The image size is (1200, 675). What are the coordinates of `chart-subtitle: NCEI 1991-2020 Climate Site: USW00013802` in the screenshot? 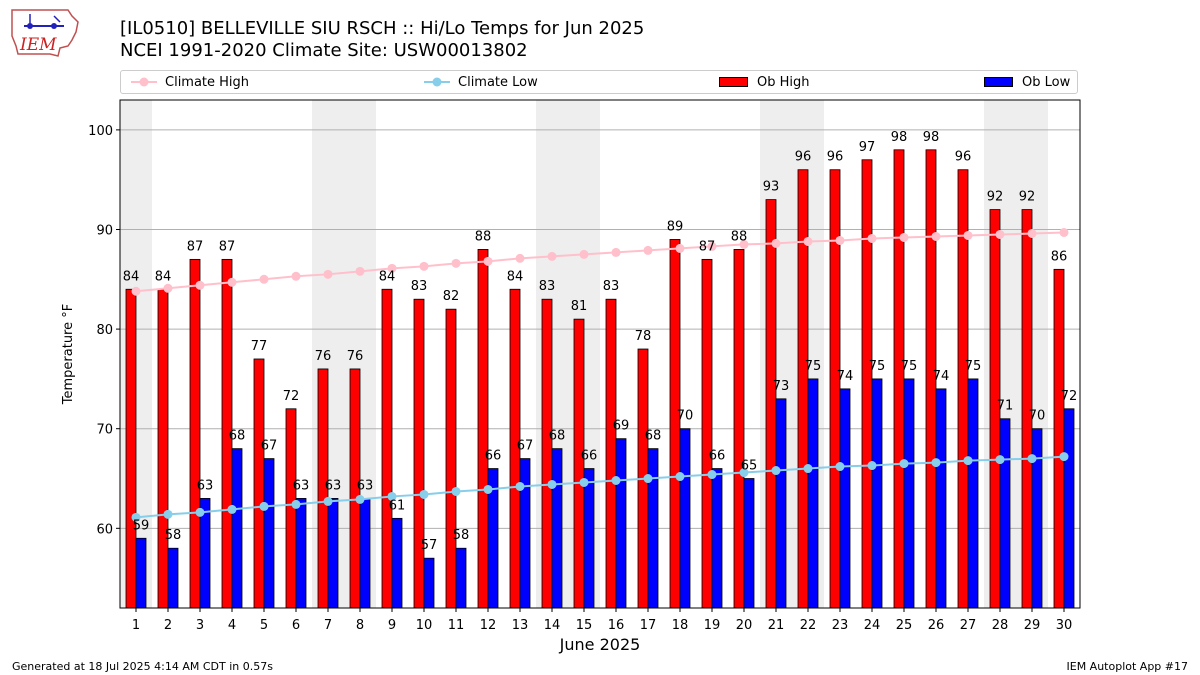 It's located at (324, 50).